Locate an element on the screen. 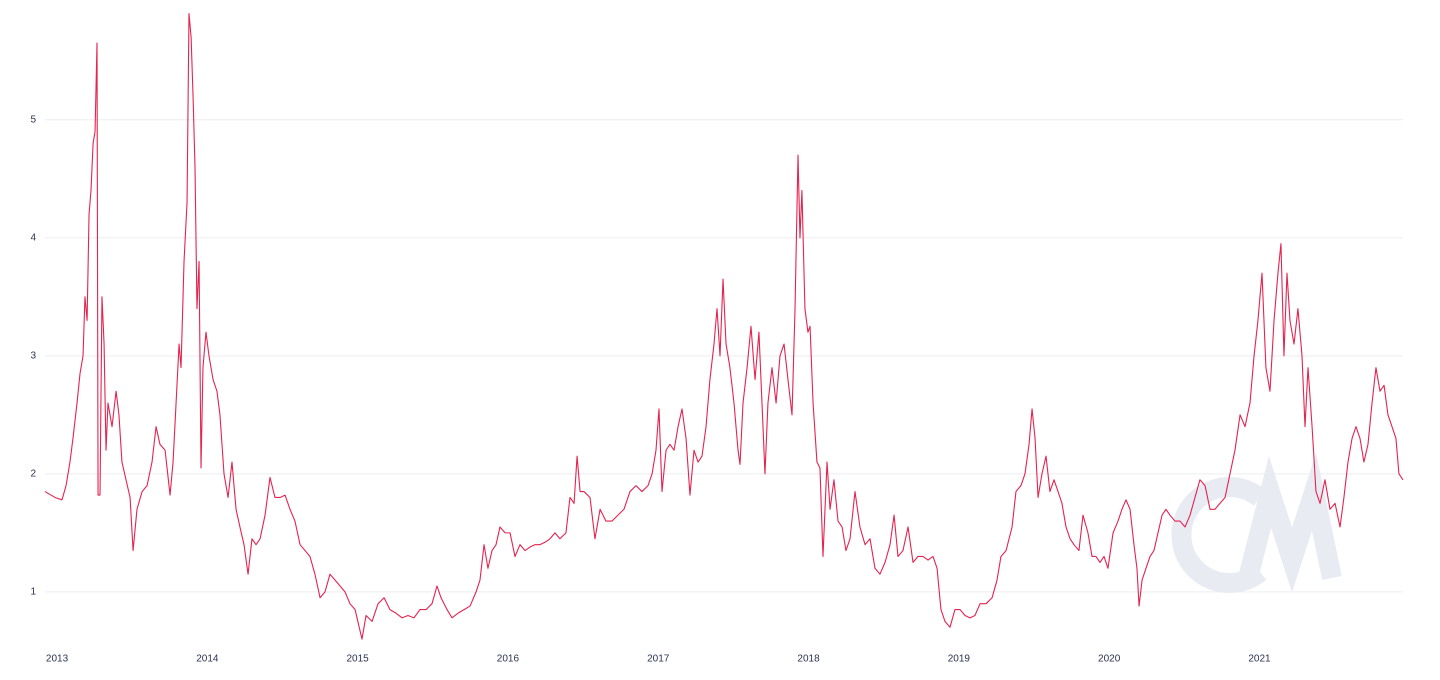 The image size is (1440, 680). watermark-c is located at coordinates (1219, 535).